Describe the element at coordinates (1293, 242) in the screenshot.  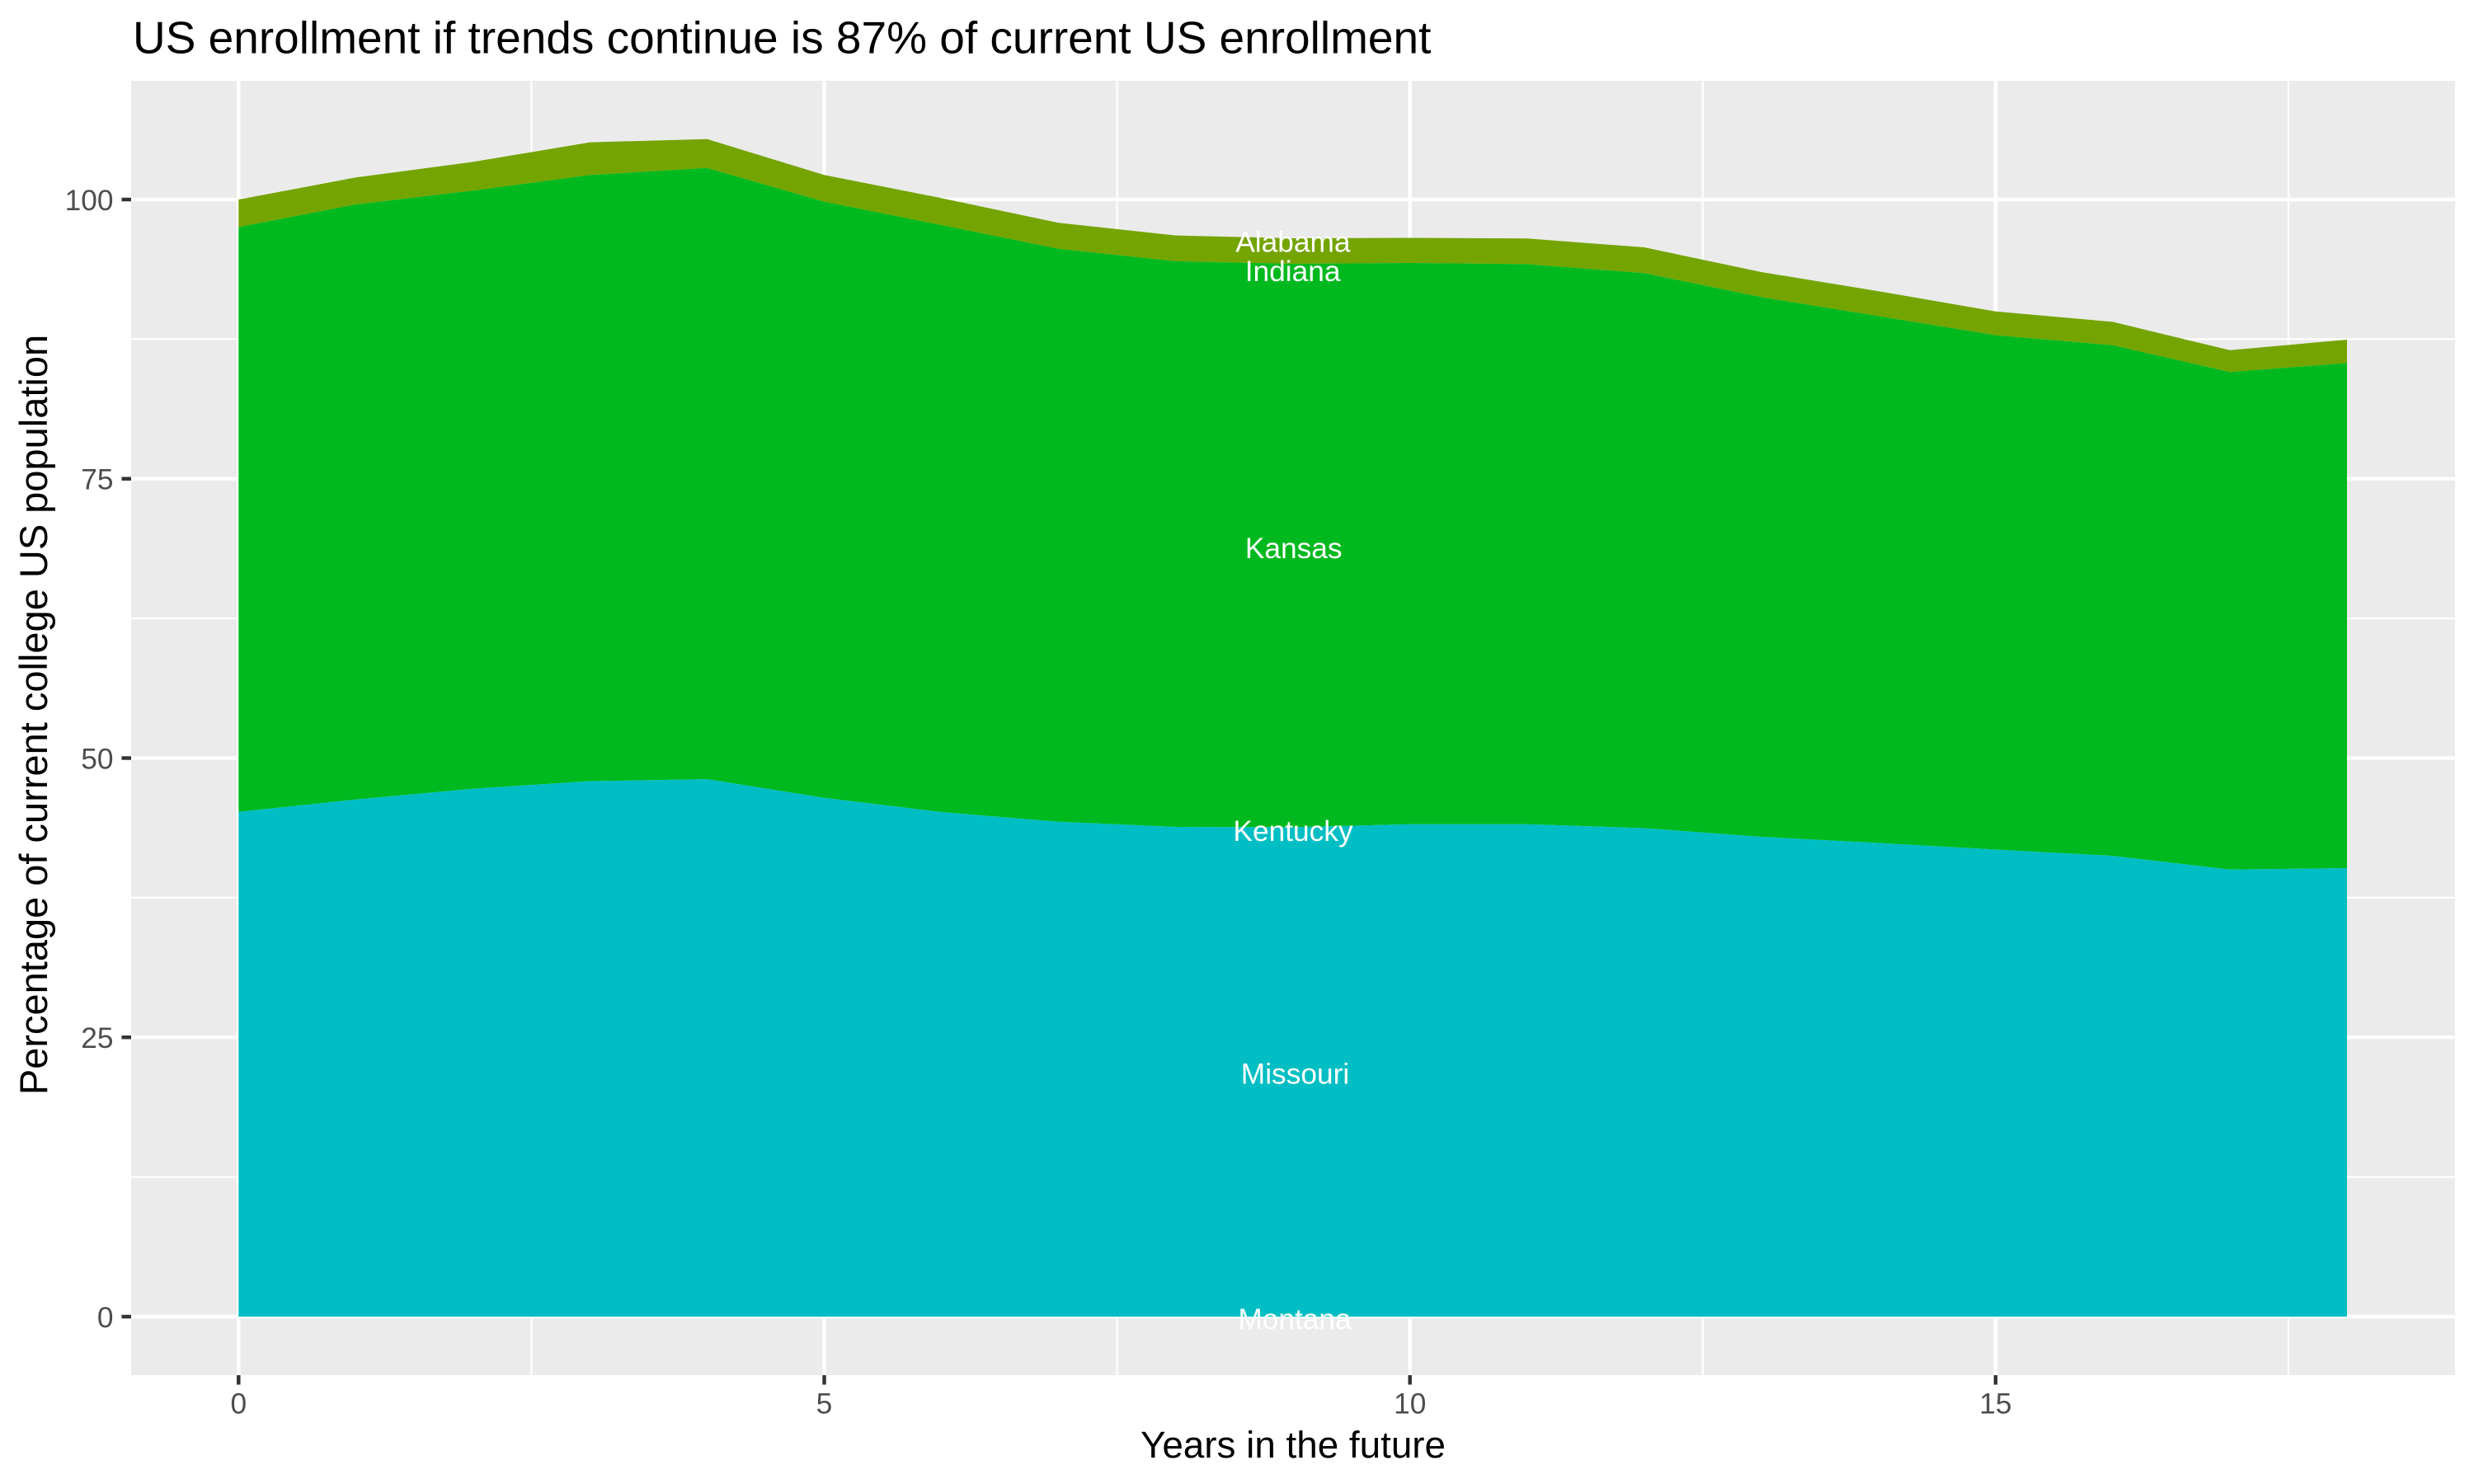
I see `svg-text: Alabama` at that location.